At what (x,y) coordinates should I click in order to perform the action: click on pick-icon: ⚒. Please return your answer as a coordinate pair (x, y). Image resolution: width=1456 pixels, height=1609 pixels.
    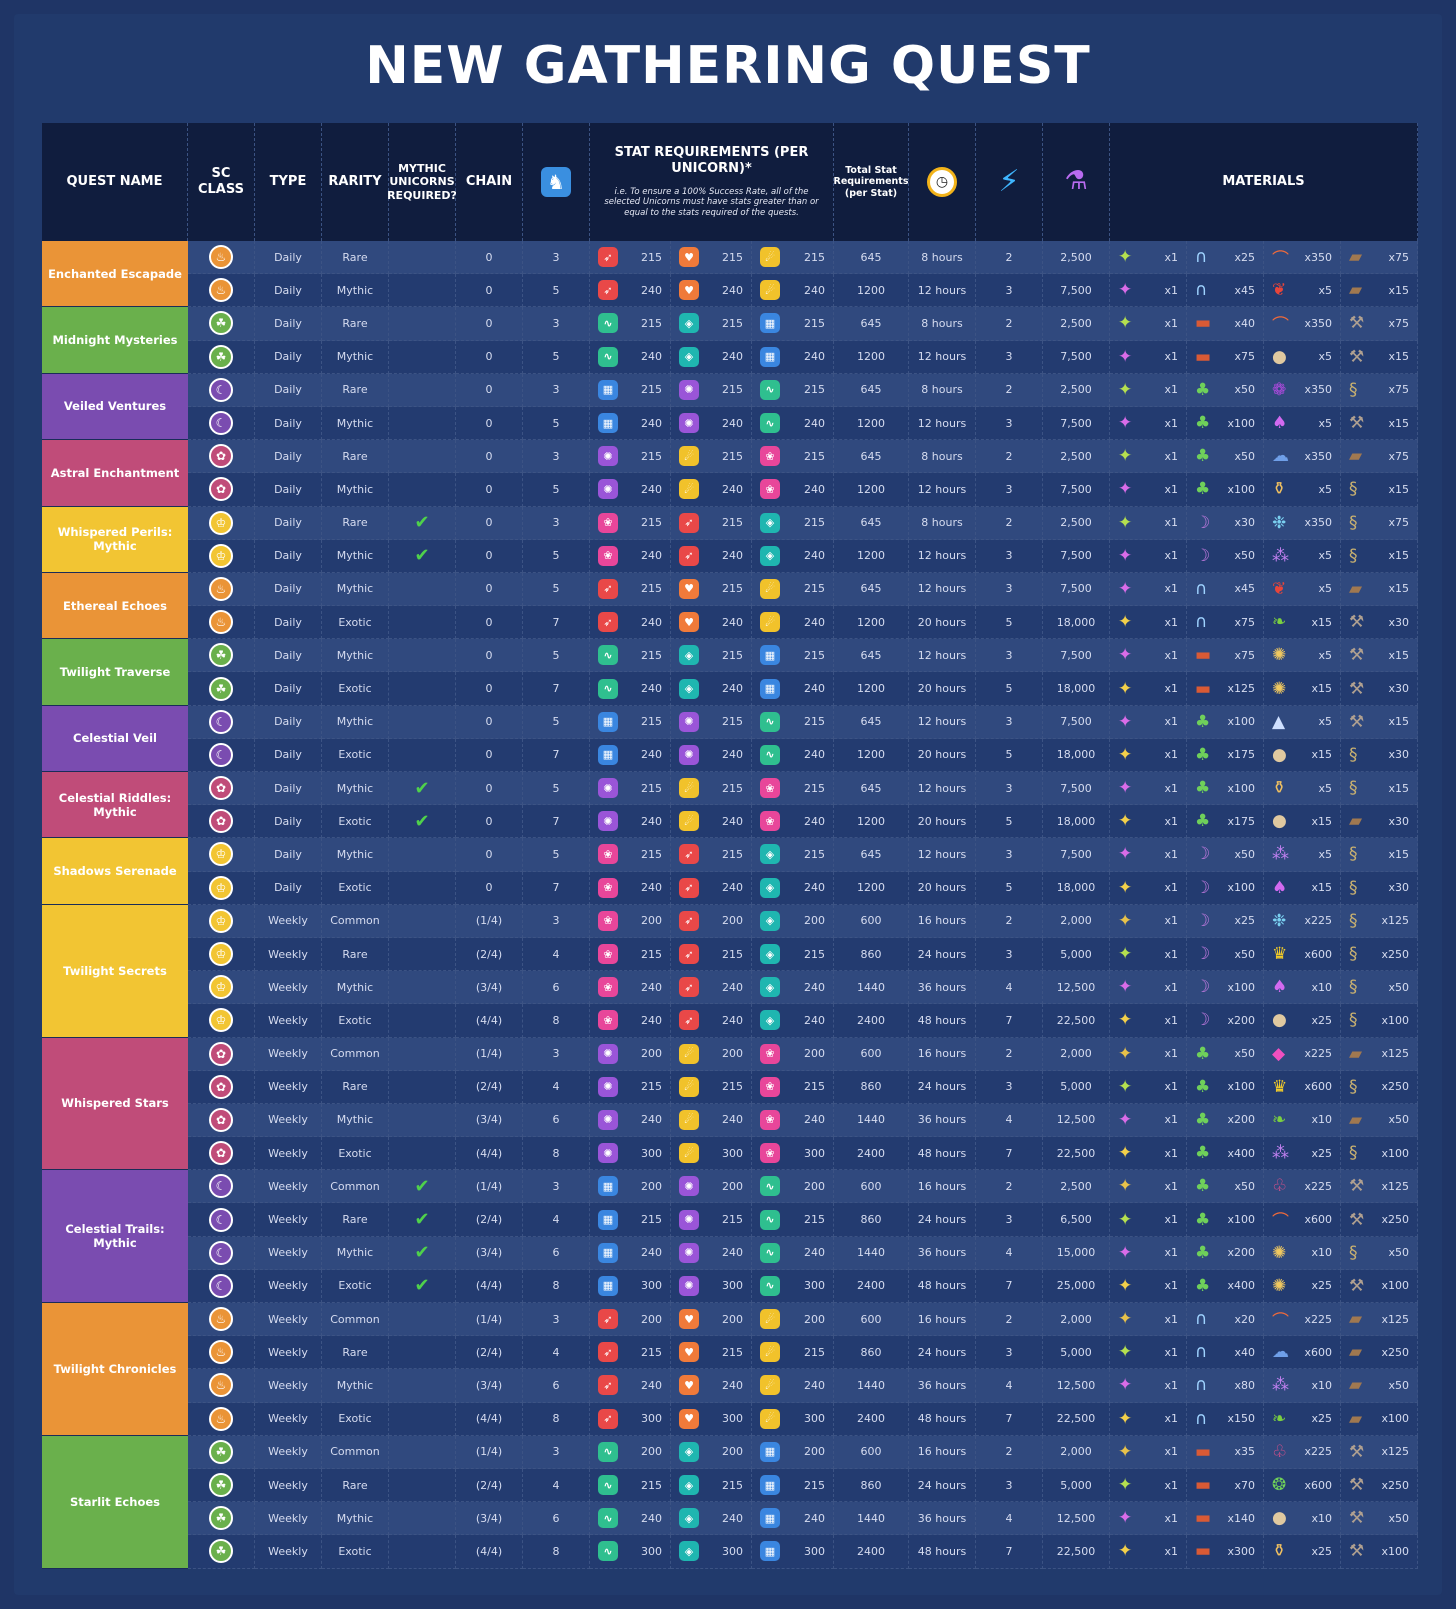
    Looking at the image, I should click on (1357, 1451).